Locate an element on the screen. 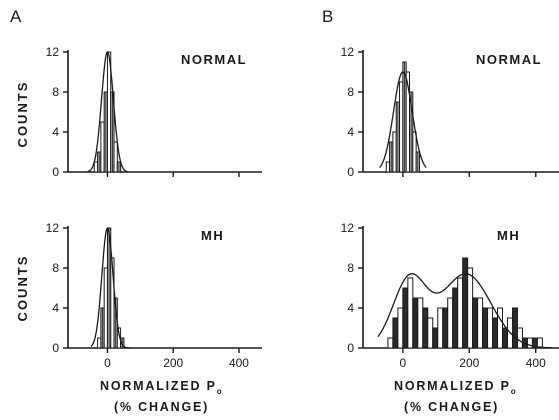 The image size is (559, 420). x-axis-label-a-main: NORMALIZED P is located at coordinates (158, 386).